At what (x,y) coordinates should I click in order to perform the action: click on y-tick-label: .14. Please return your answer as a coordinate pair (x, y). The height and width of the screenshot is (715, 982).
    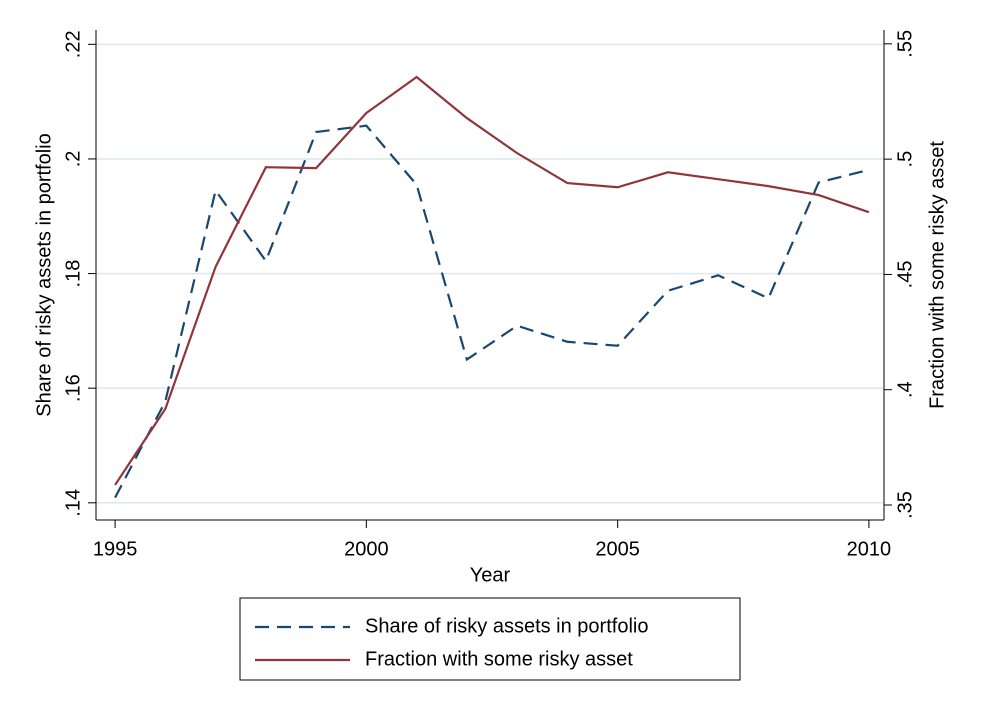
    Looking at the image, I should click on (73, 503).